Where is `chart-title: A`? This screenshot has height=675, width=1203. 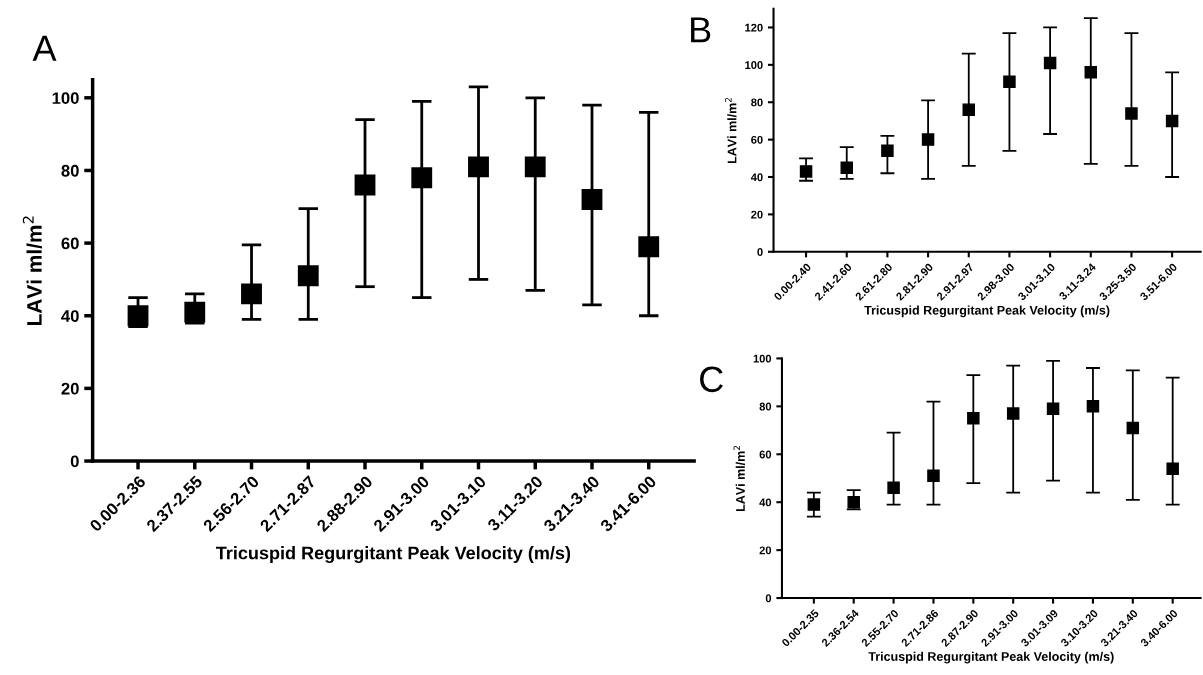 chart-title: A is located at coordinates (44, 48).